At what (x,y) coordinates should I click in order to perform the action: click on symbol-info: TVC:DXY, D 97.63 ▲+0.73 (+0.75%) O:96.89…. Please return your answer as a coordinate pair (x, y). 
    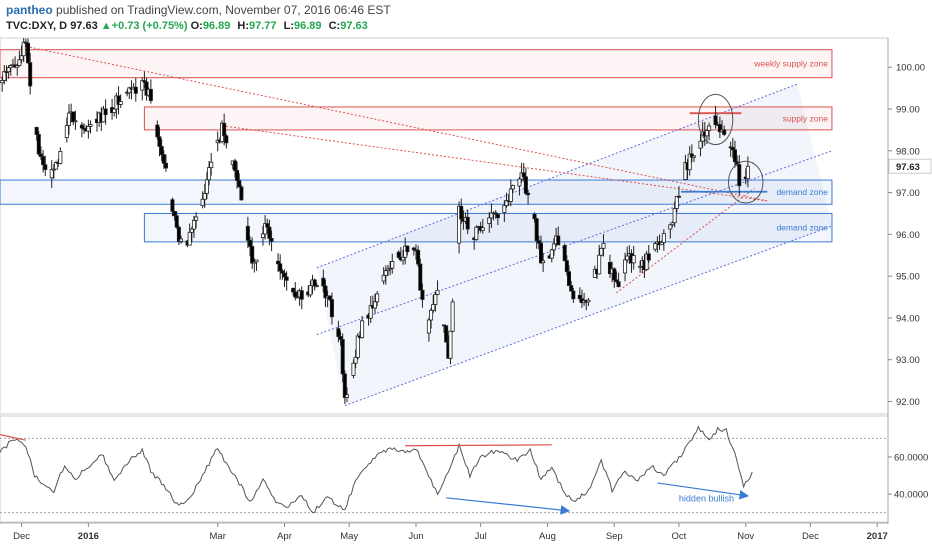
    Looking at the image, I should click on (189, 26).